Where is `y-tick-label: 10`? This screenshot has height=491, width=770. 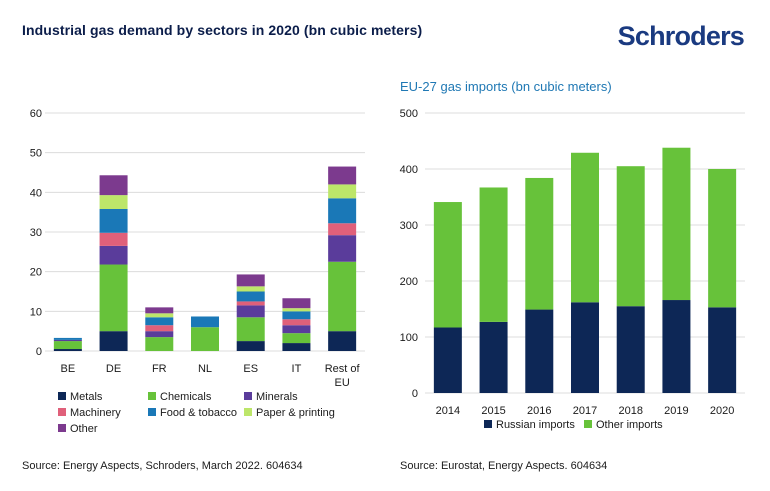
y-tick-label: 10 is located at coordinates (36, 312).